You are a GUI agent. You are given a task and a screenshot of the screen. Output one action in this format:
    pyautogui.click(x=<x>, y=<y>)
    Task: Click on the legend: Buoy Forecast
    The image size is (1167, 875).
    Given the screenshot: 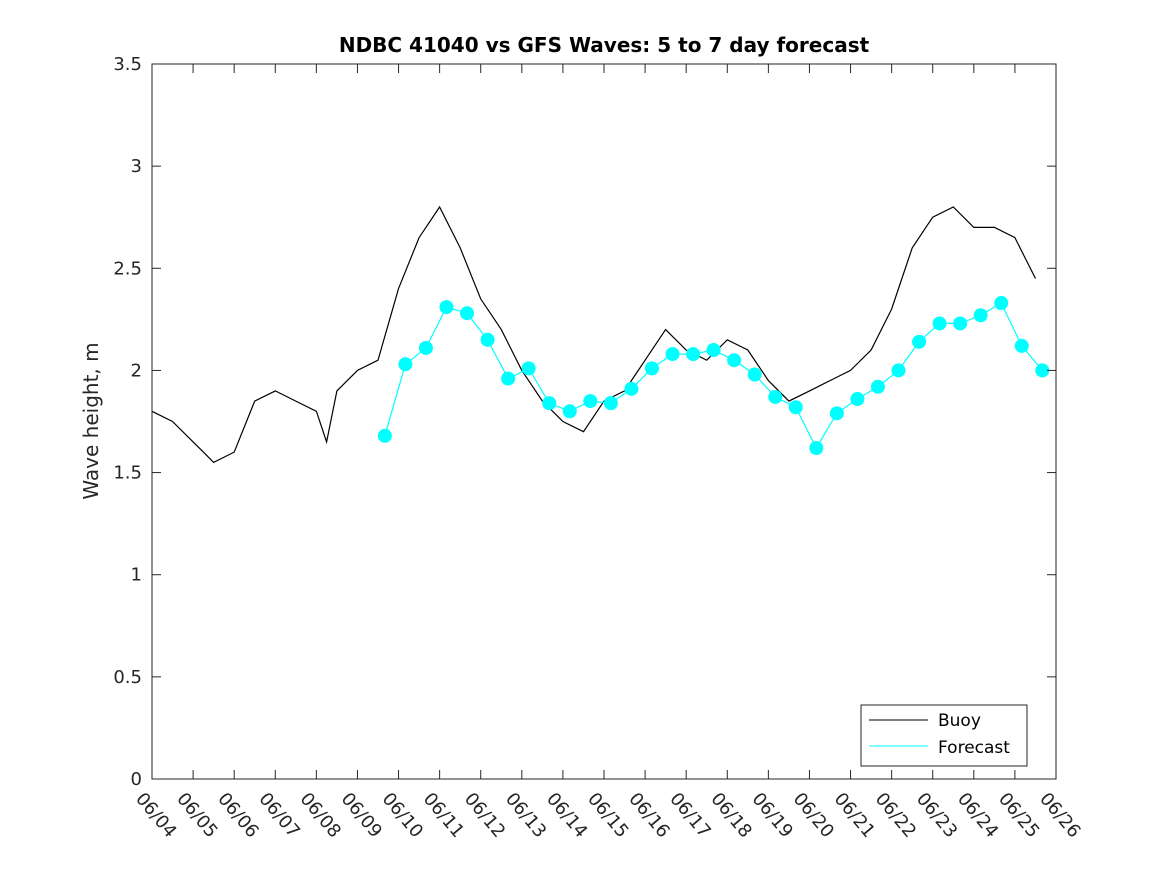 What is the action you would take?
    pyautogui.click(x=944, y=735)
    